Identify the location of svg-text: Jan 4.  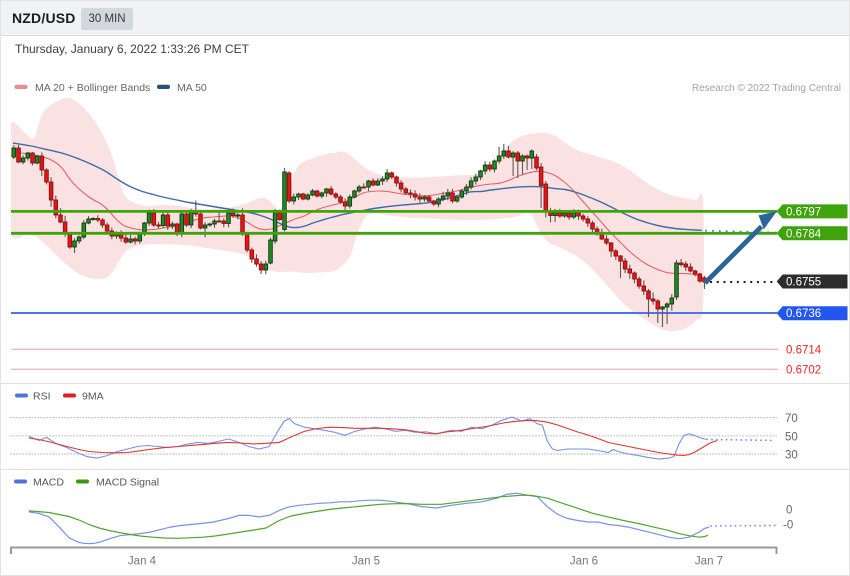
(142, 562).